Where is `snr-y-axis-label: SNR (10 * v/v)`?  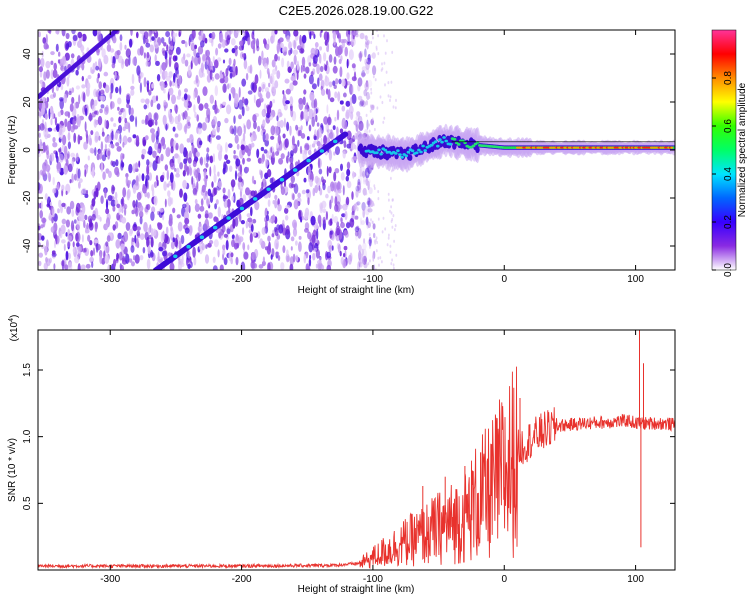 snr-y-axis-label: SNR (10 * v/v) is located at coordinates (12, 470).